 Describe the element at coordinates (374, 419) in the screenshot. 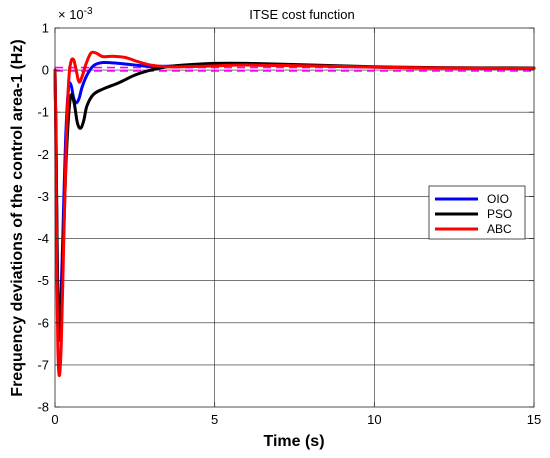

I see `x-tick-label: 10` at that location.